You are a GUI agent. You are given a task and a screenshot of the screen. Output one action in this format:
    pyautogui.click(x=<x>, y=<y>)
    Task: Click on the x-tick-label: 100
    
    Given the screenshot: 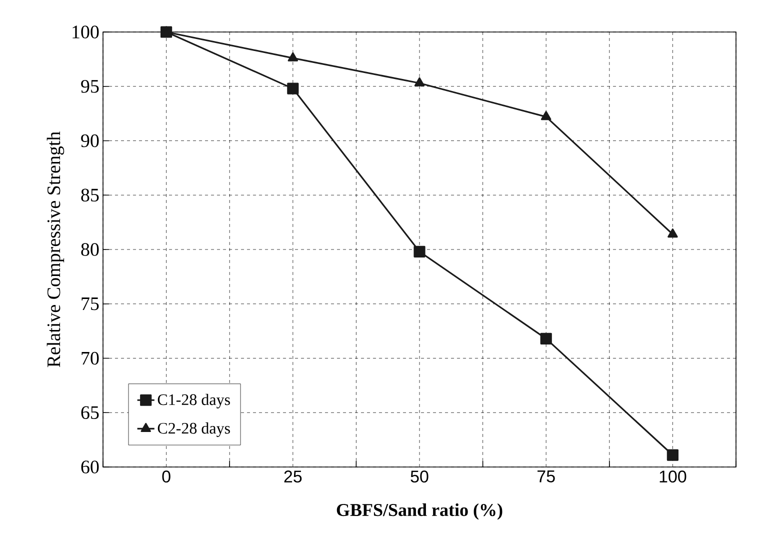 What is the action you would take?
    pyautogui.click(x=673, y=476)
    